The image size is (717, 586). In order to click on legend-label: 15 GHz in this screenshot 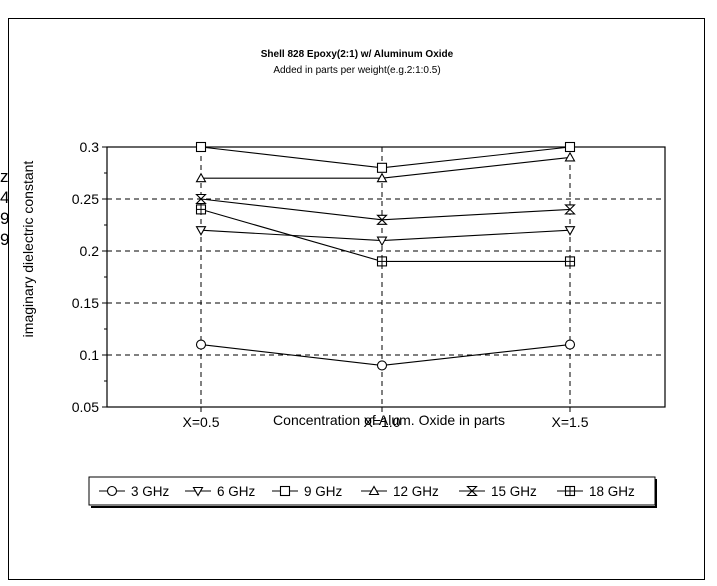, I will do `click(514, 491)`.